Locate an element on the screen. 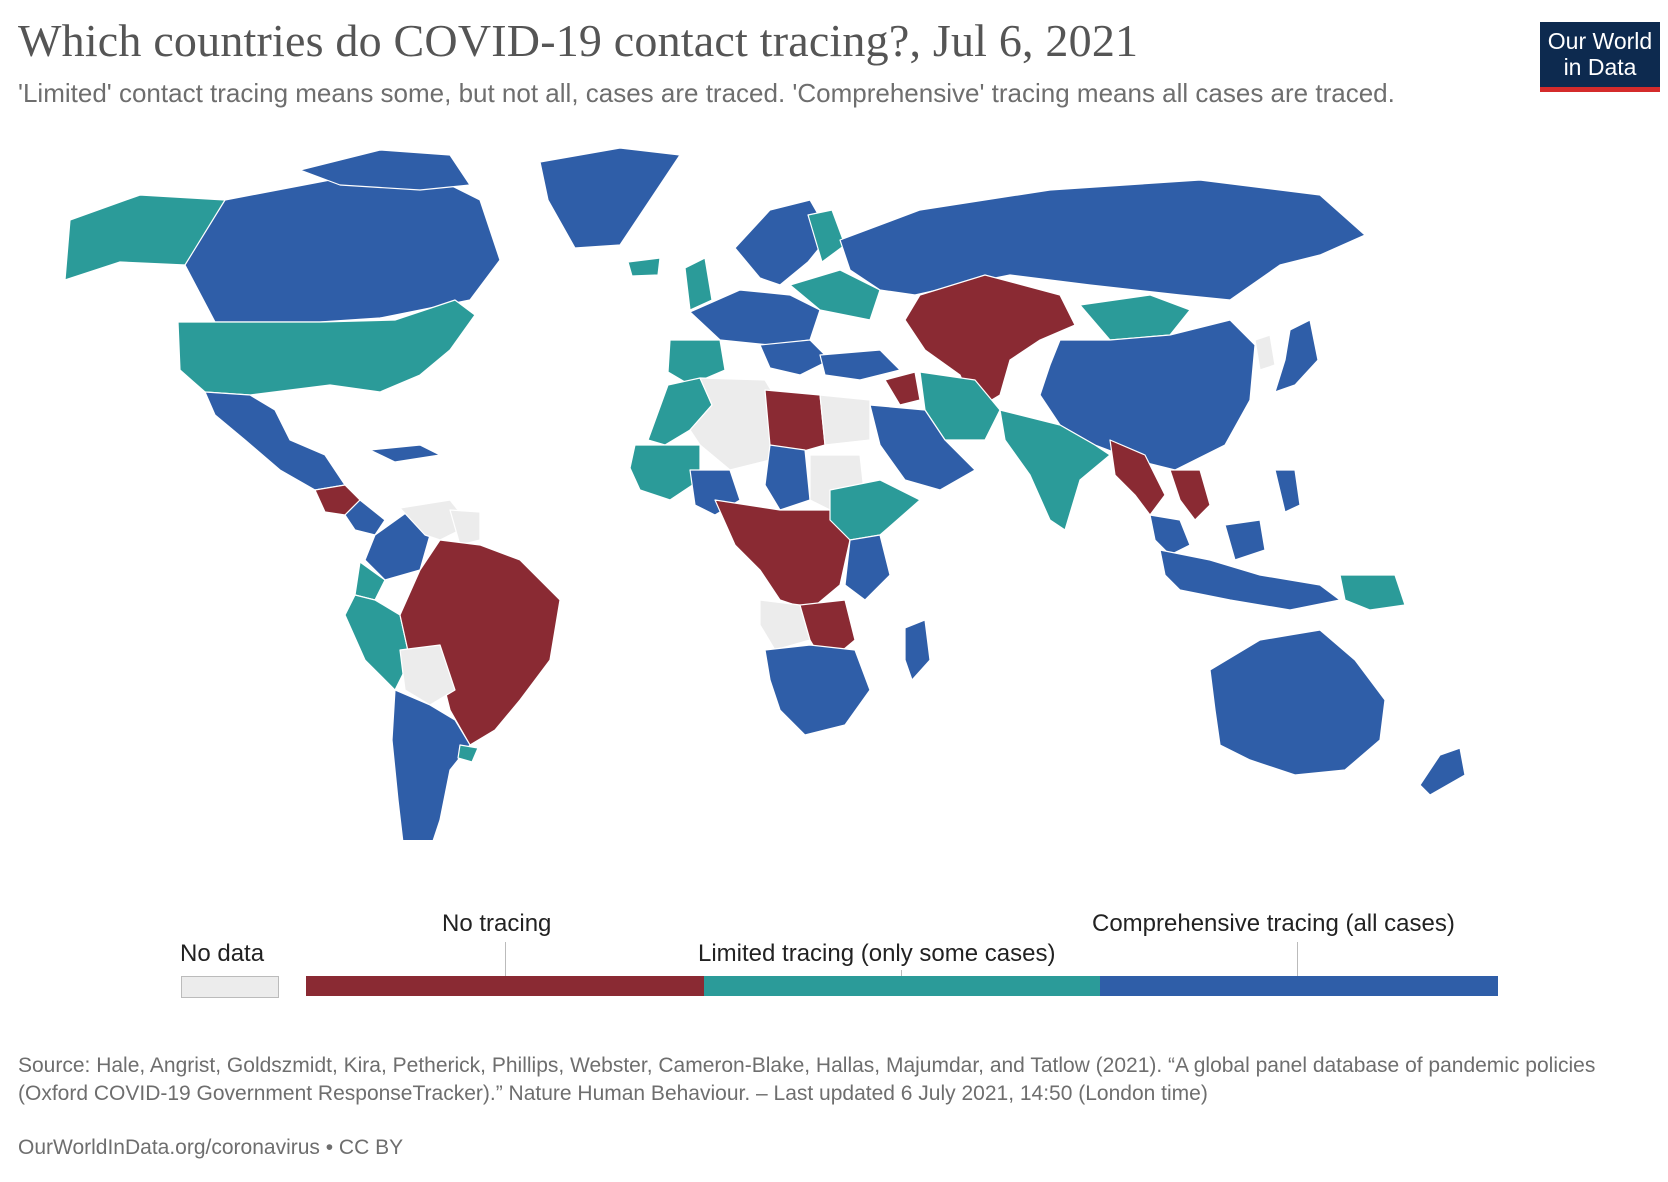  region-panama-costa is located at coordinates (365, 517).